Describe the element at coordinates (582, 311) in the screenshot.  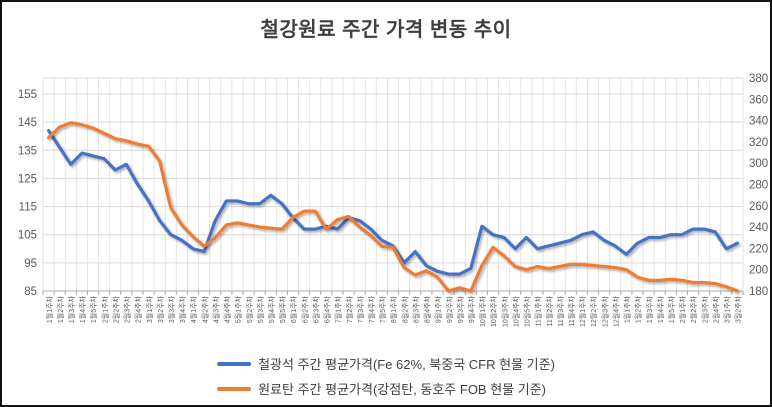
I see `svg-text: 12월1주차` at that location.